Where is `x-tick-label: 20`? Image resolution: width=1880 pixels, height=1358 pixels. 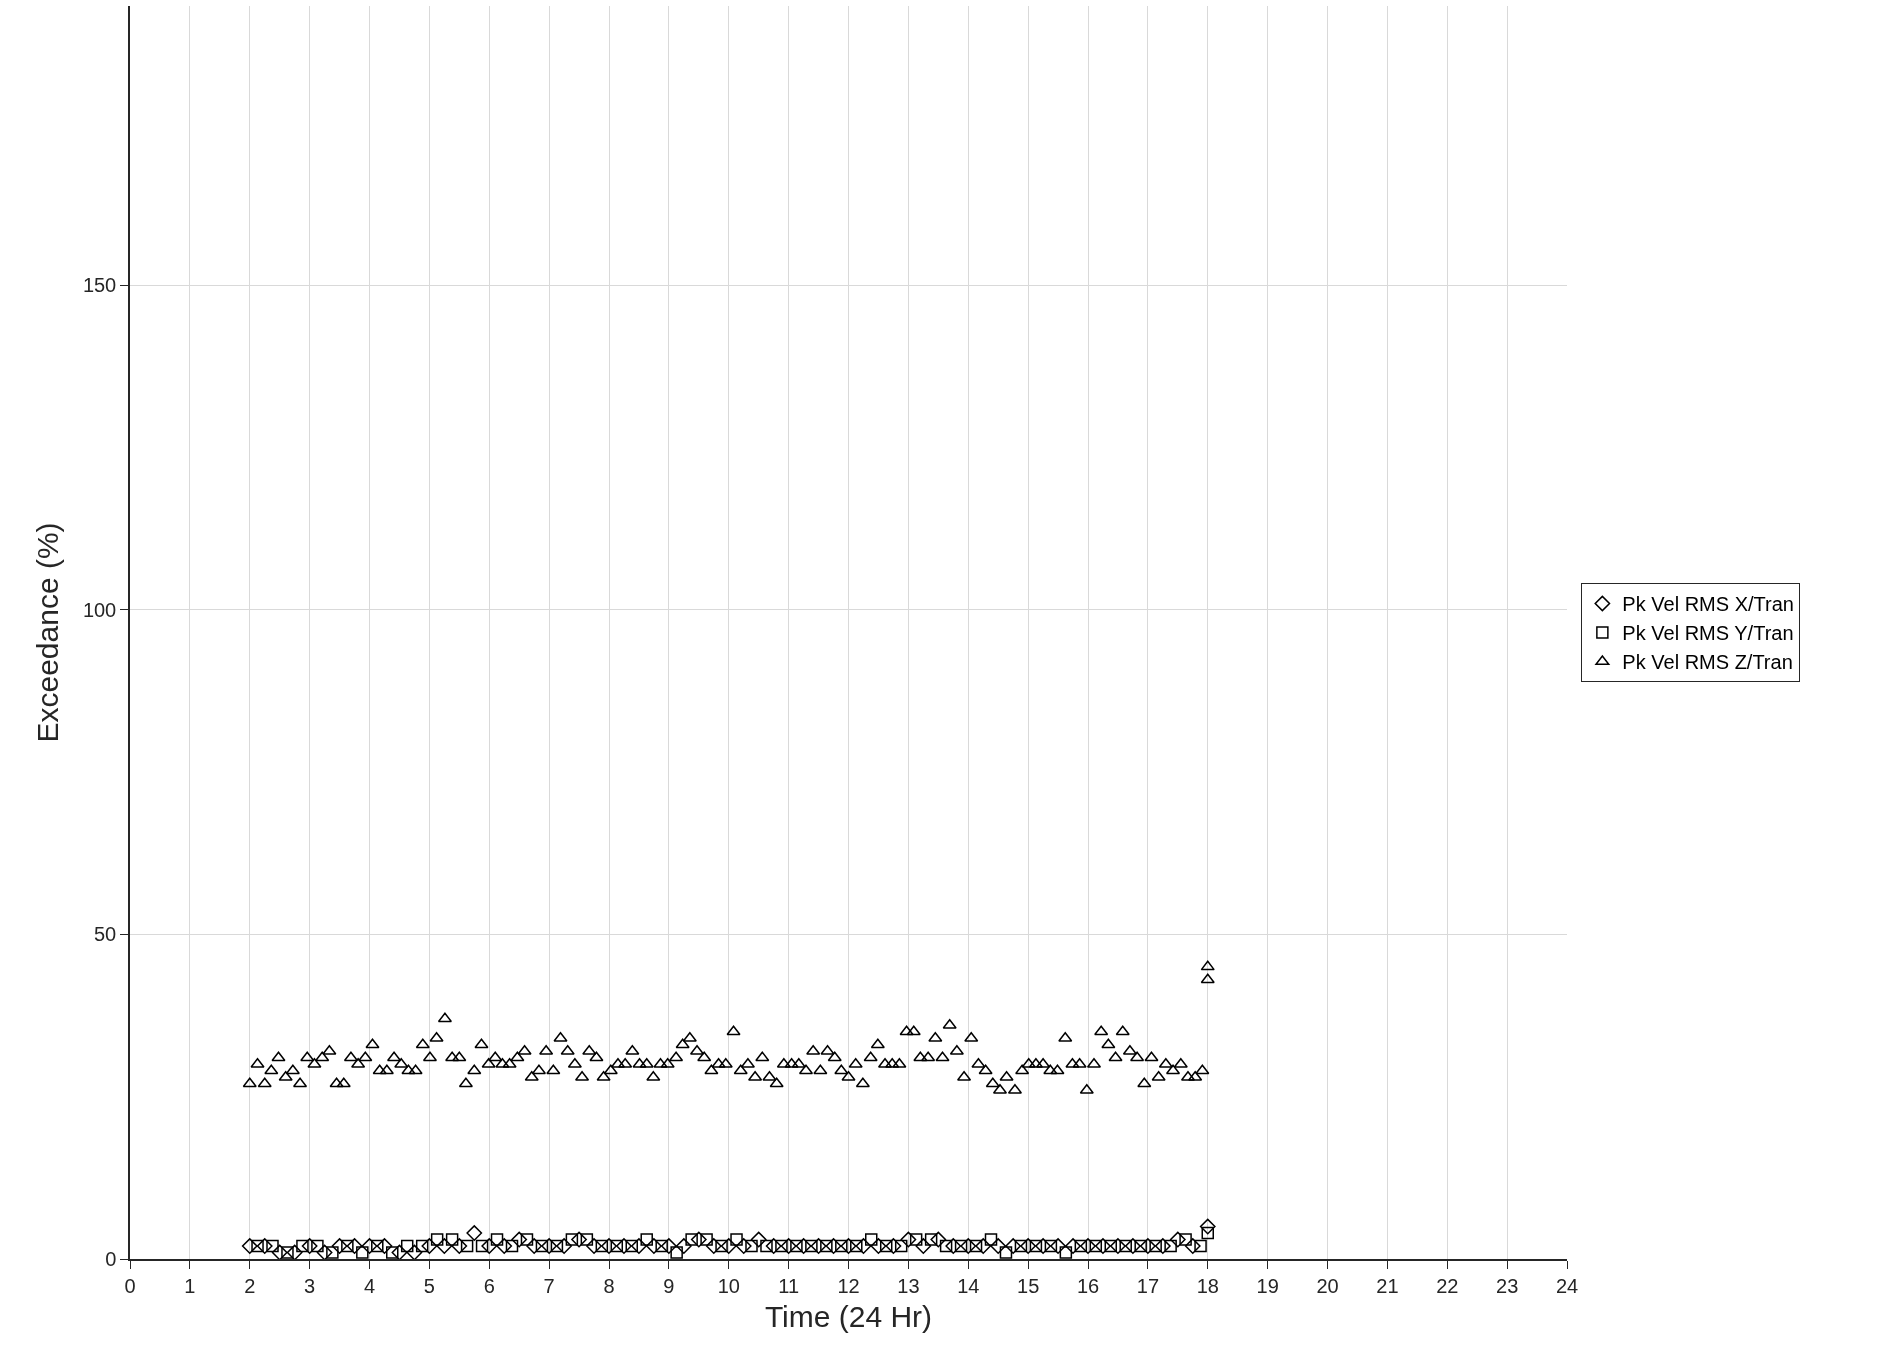 x-tick-label: 20 is located at coordinates (1327, 1285).